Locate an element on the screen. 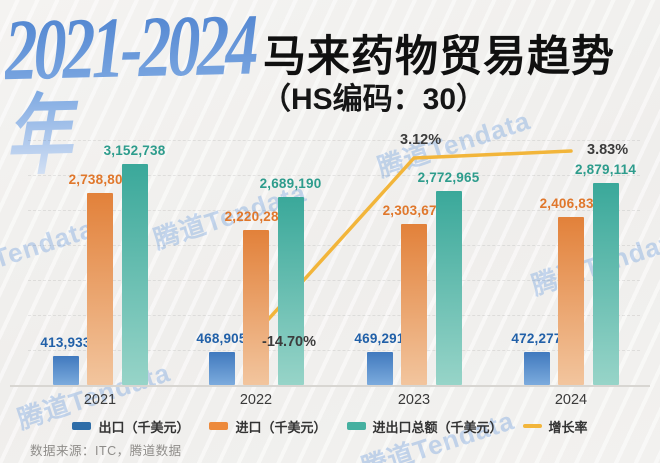 The image size is (660, 463). import-swatch-icon is located at coordinates (219, 426).